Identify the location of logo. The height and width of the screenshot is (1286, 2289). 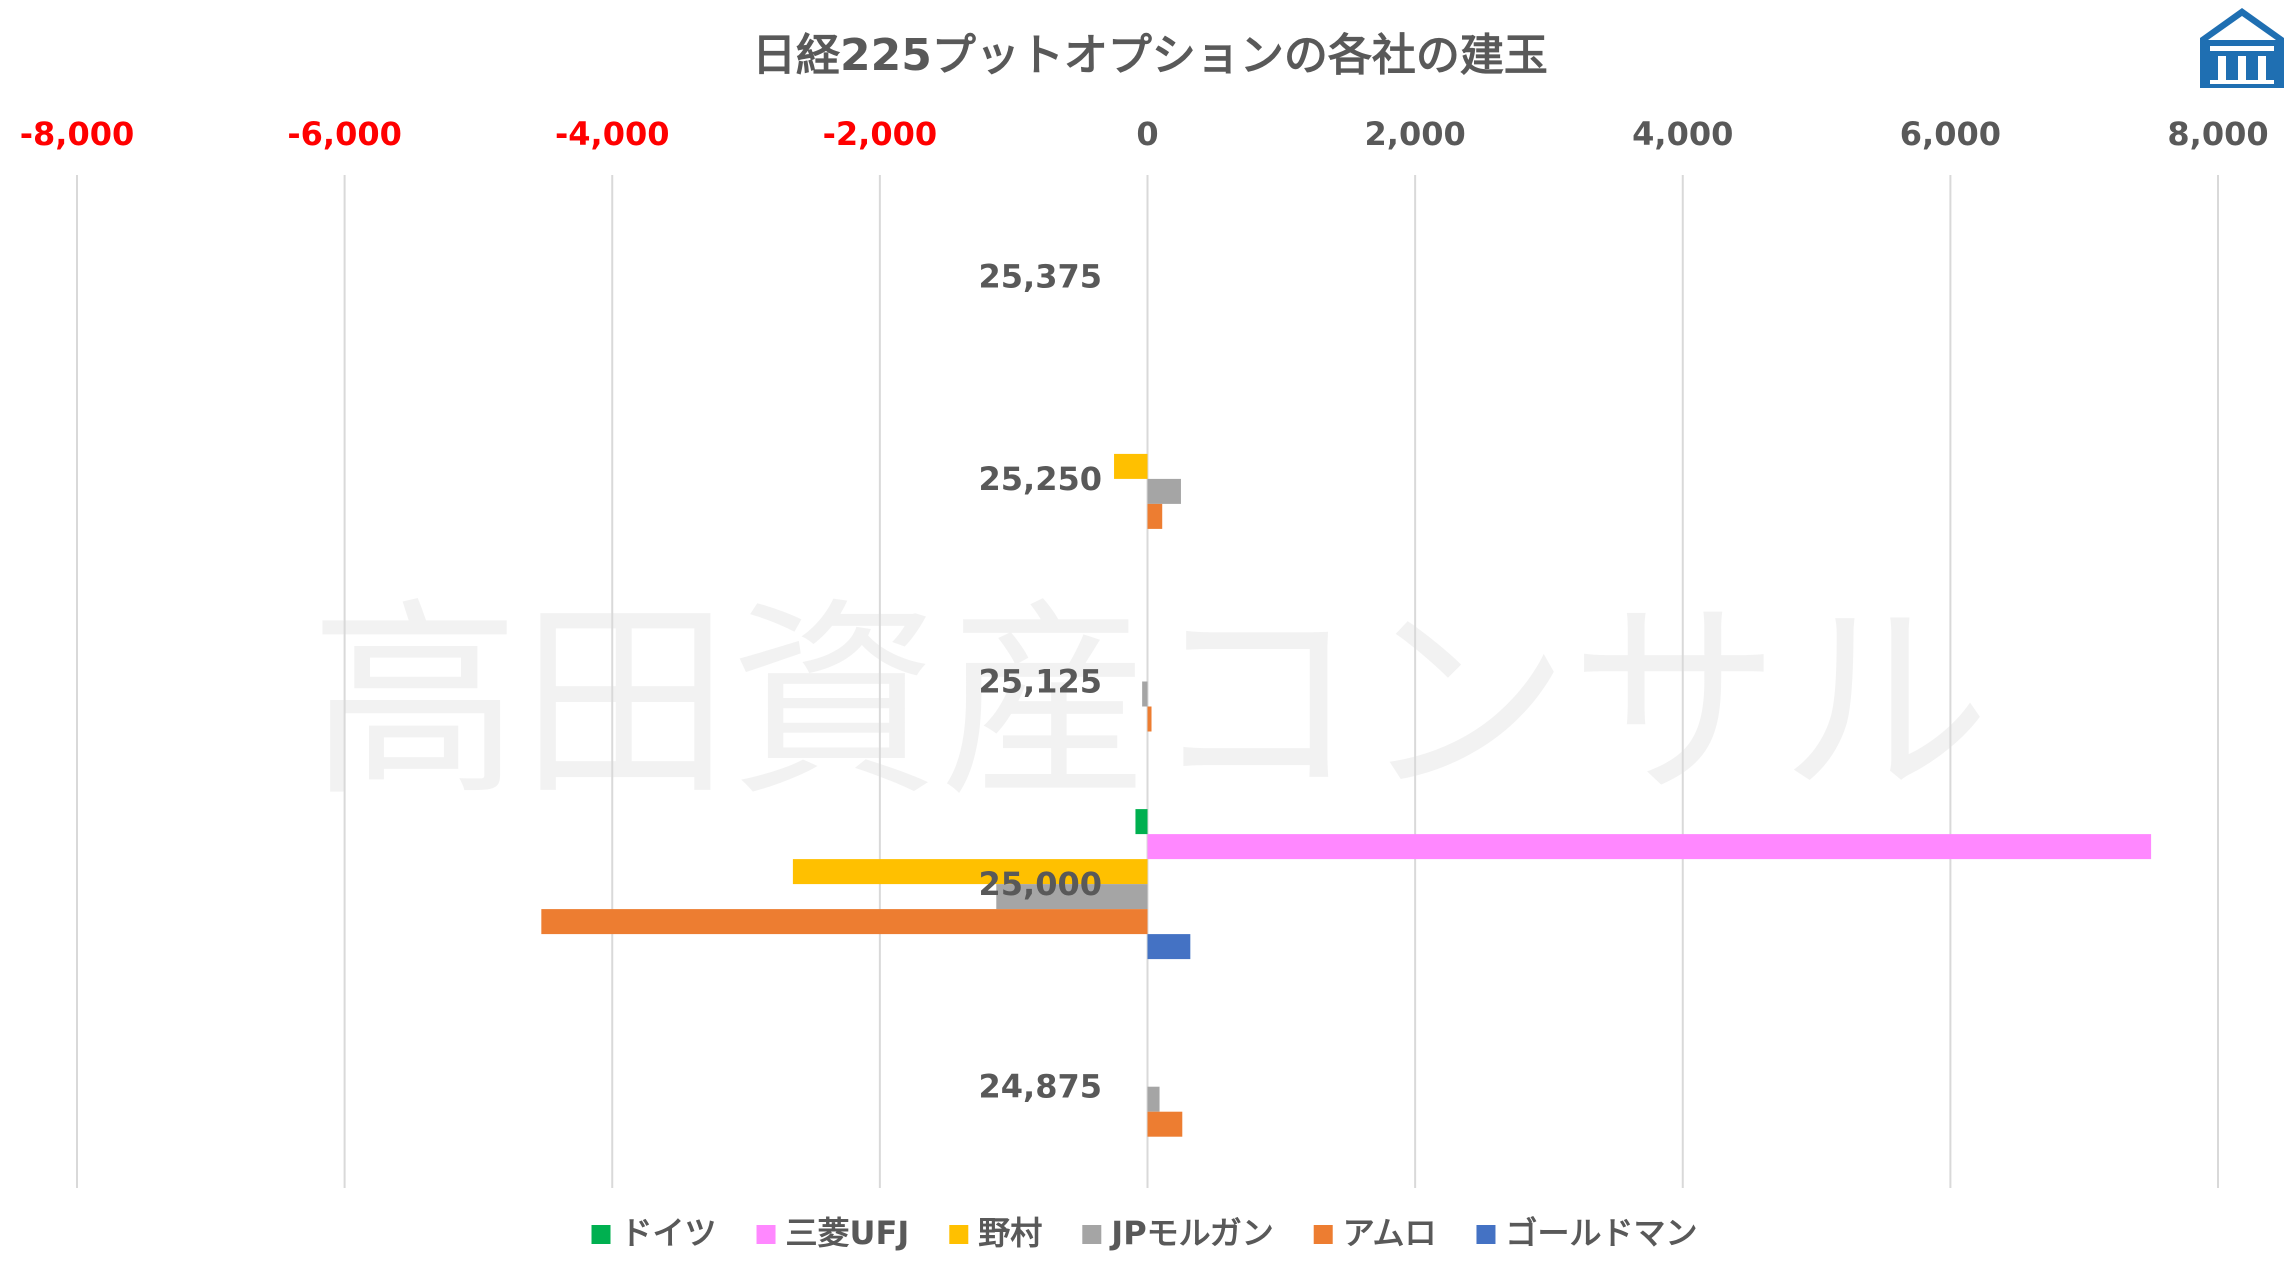
(2242, 48).